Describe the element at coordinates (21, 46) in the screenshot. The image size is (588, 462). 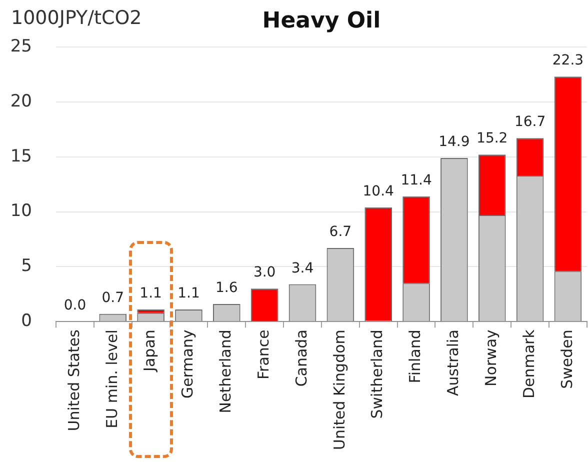
I see `y-tick-label: 25` at that location.